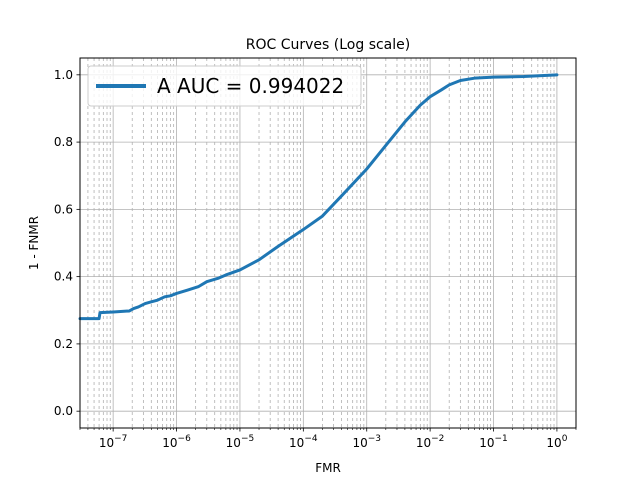 Image resolution: width=640 pixels, height=480 pixels. I want to click on legend: A AUC = 0.994022, so click(224, 86).